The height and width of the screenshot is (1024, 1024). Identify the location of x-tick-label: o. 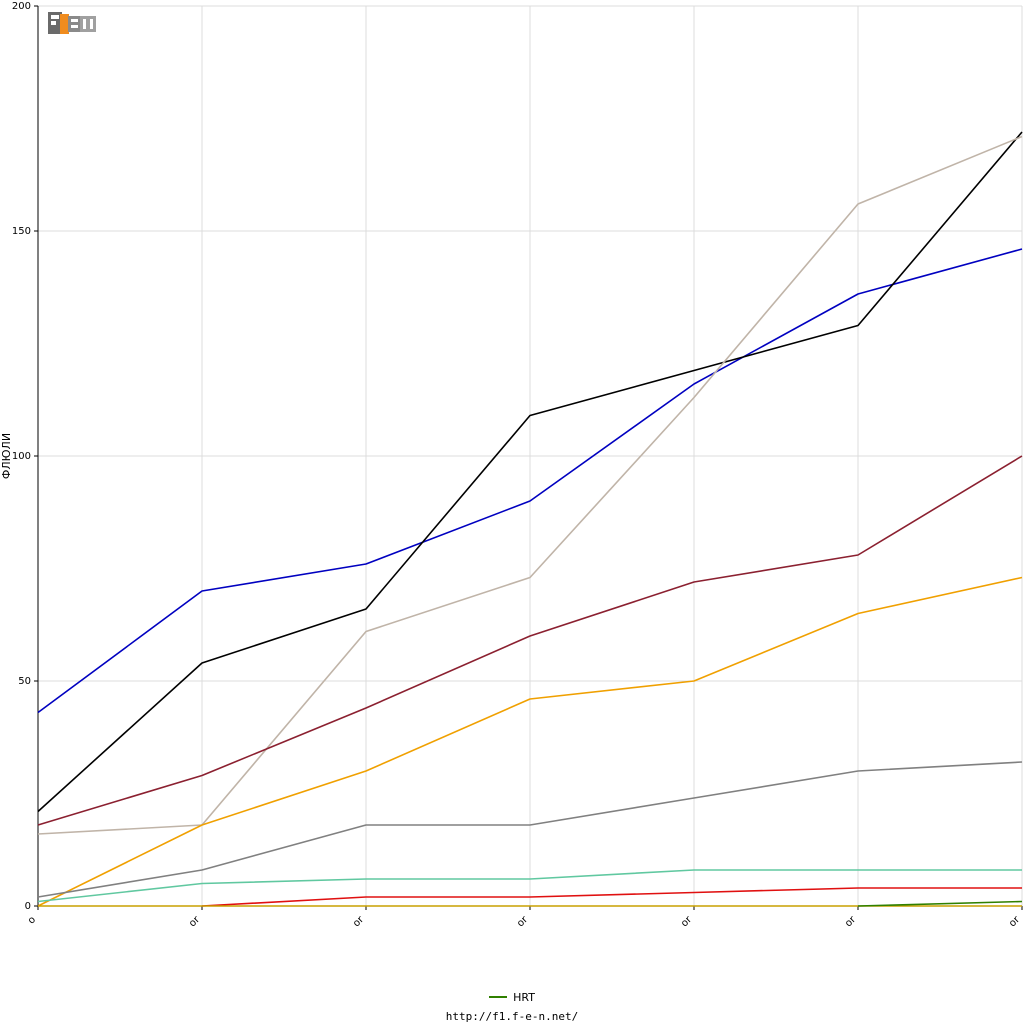
(32, 920).